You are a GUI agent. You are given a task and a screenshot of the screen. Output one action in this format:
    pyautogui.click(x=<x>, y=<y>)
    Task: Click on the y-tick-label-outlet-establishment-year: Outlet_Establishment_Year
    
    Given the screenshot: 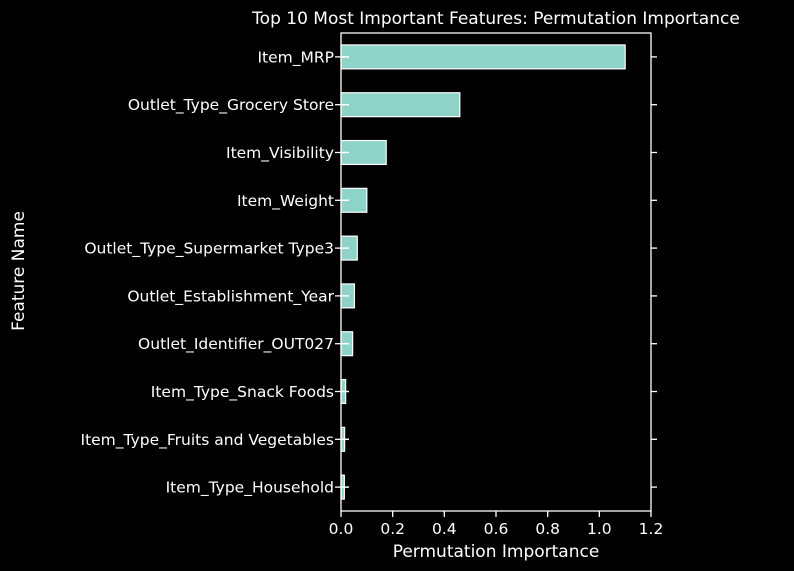 What is the action you would take?
    pyautogui.click(x=230, y=296)
    